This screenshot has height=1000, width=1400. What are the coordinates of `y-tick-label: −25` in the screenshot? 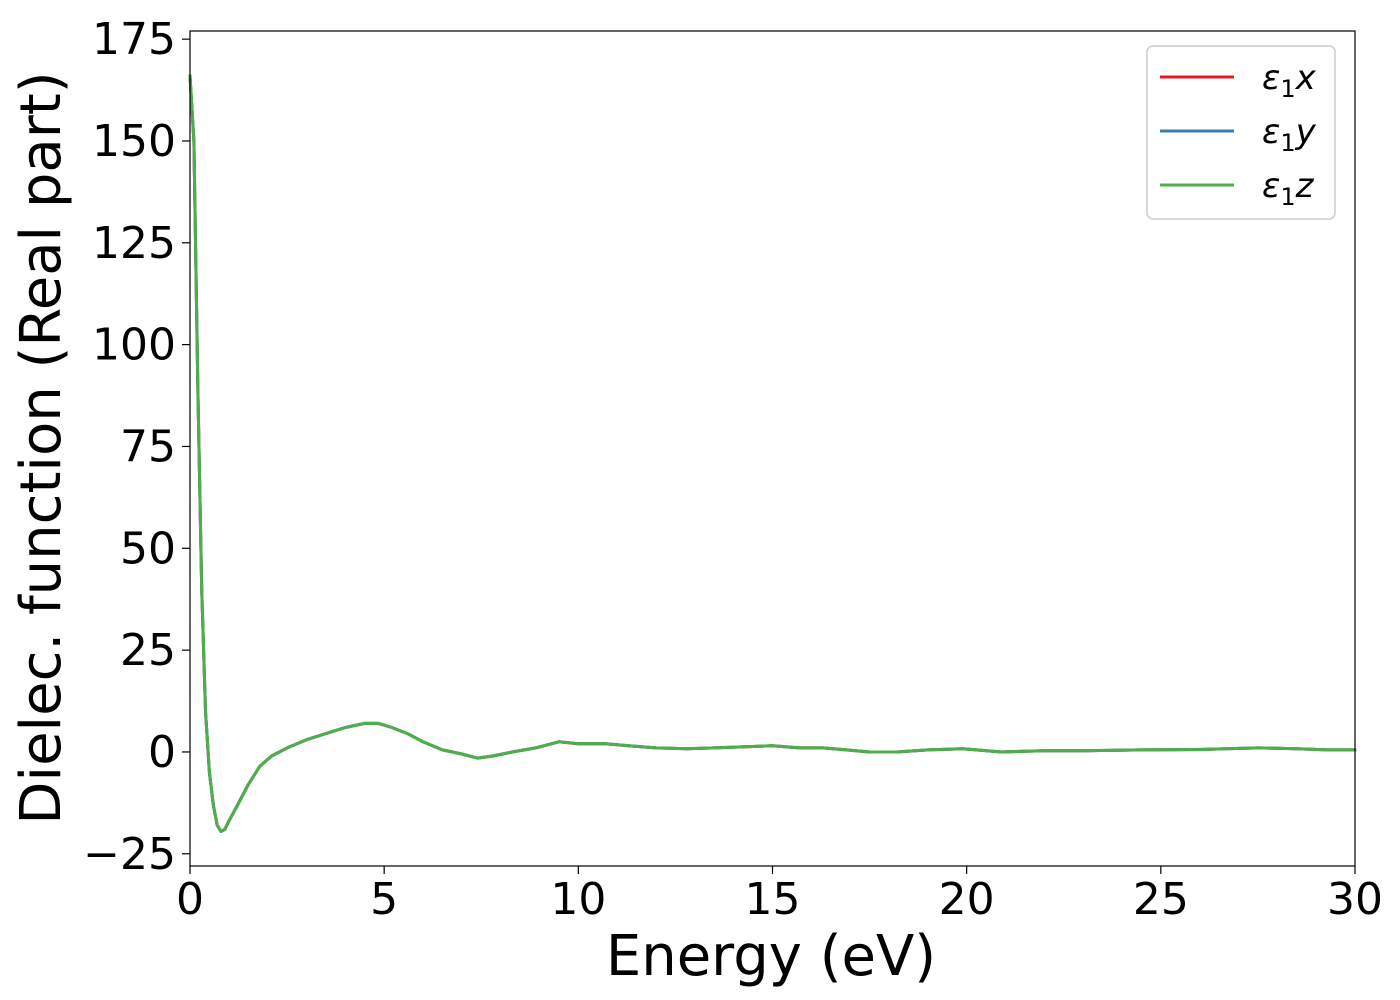 It's located at (129, 854).